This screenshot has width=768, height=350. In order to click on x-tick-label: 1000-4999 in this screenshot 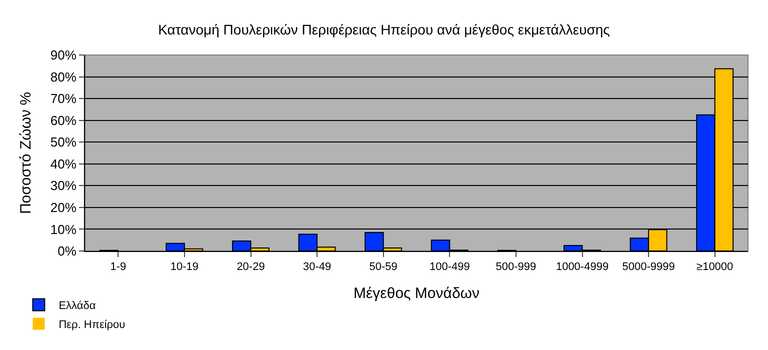, I will do `click(582, 267)`.